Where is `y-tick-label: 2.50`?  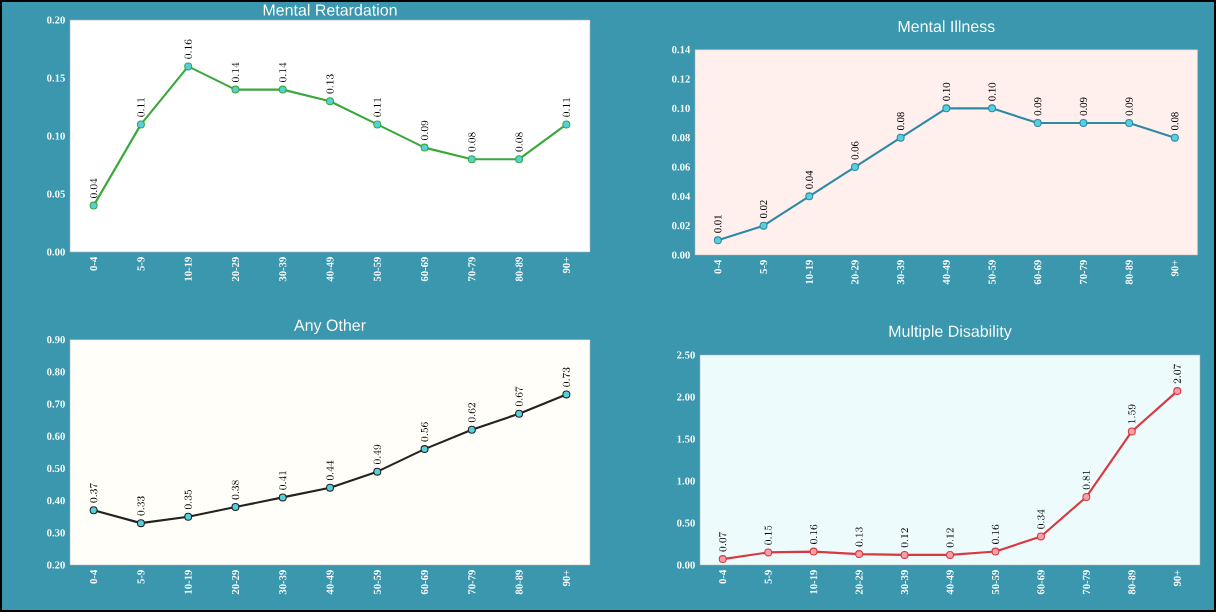 y-tick-label: 2.50 is located at coordinates (686, 355).